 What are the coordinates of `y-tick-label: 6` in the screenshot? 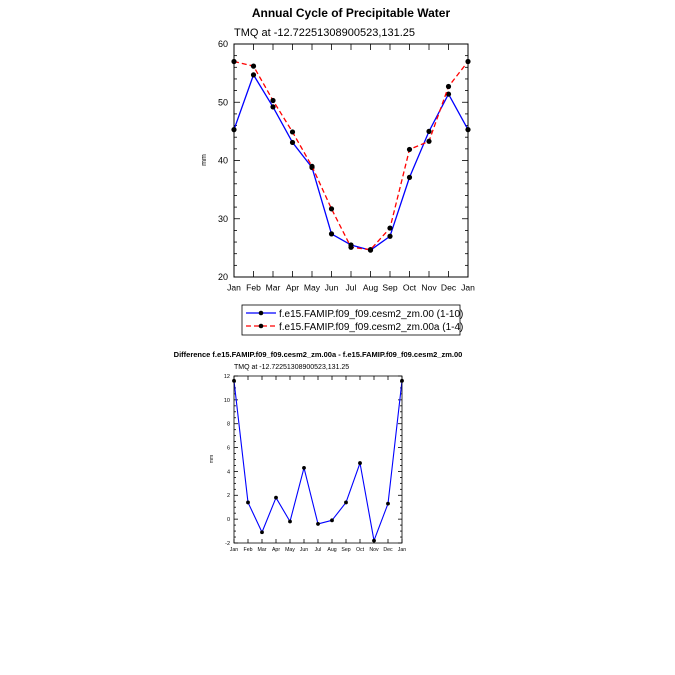 It's located at (228, 448).